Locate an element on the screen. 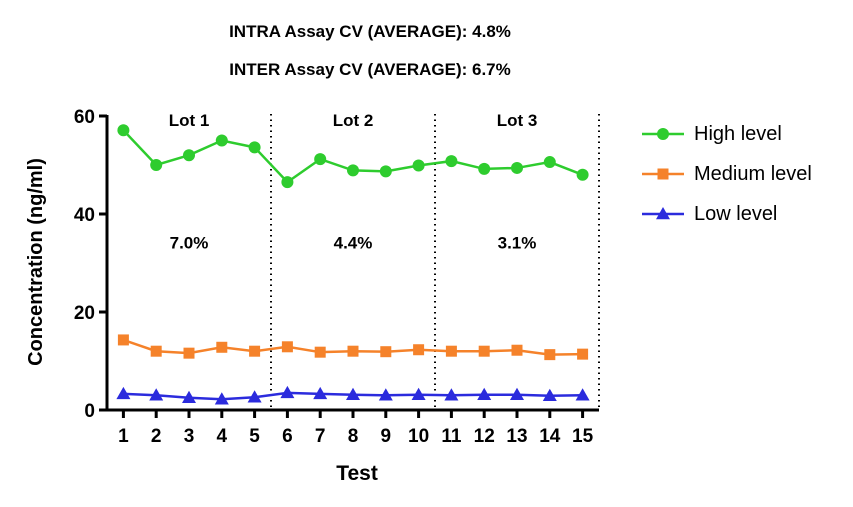  lot-label: Lot 1 is located at coordinates (189, 120).